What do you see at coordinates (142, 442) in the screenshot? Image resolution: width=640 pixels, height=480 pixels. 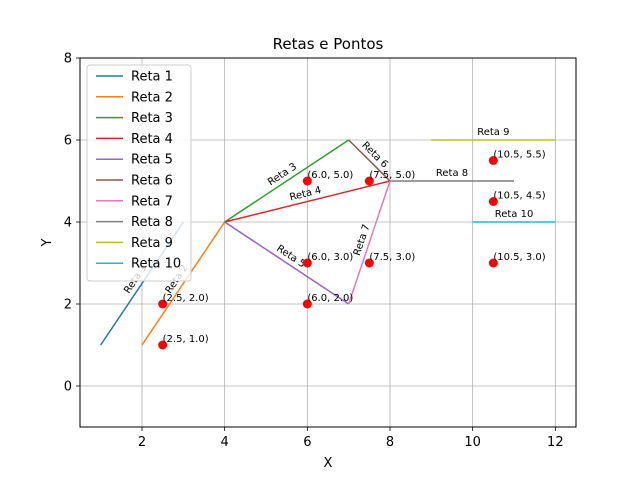 I see `x-tick-label: 2` at bounding box center [142, 442].